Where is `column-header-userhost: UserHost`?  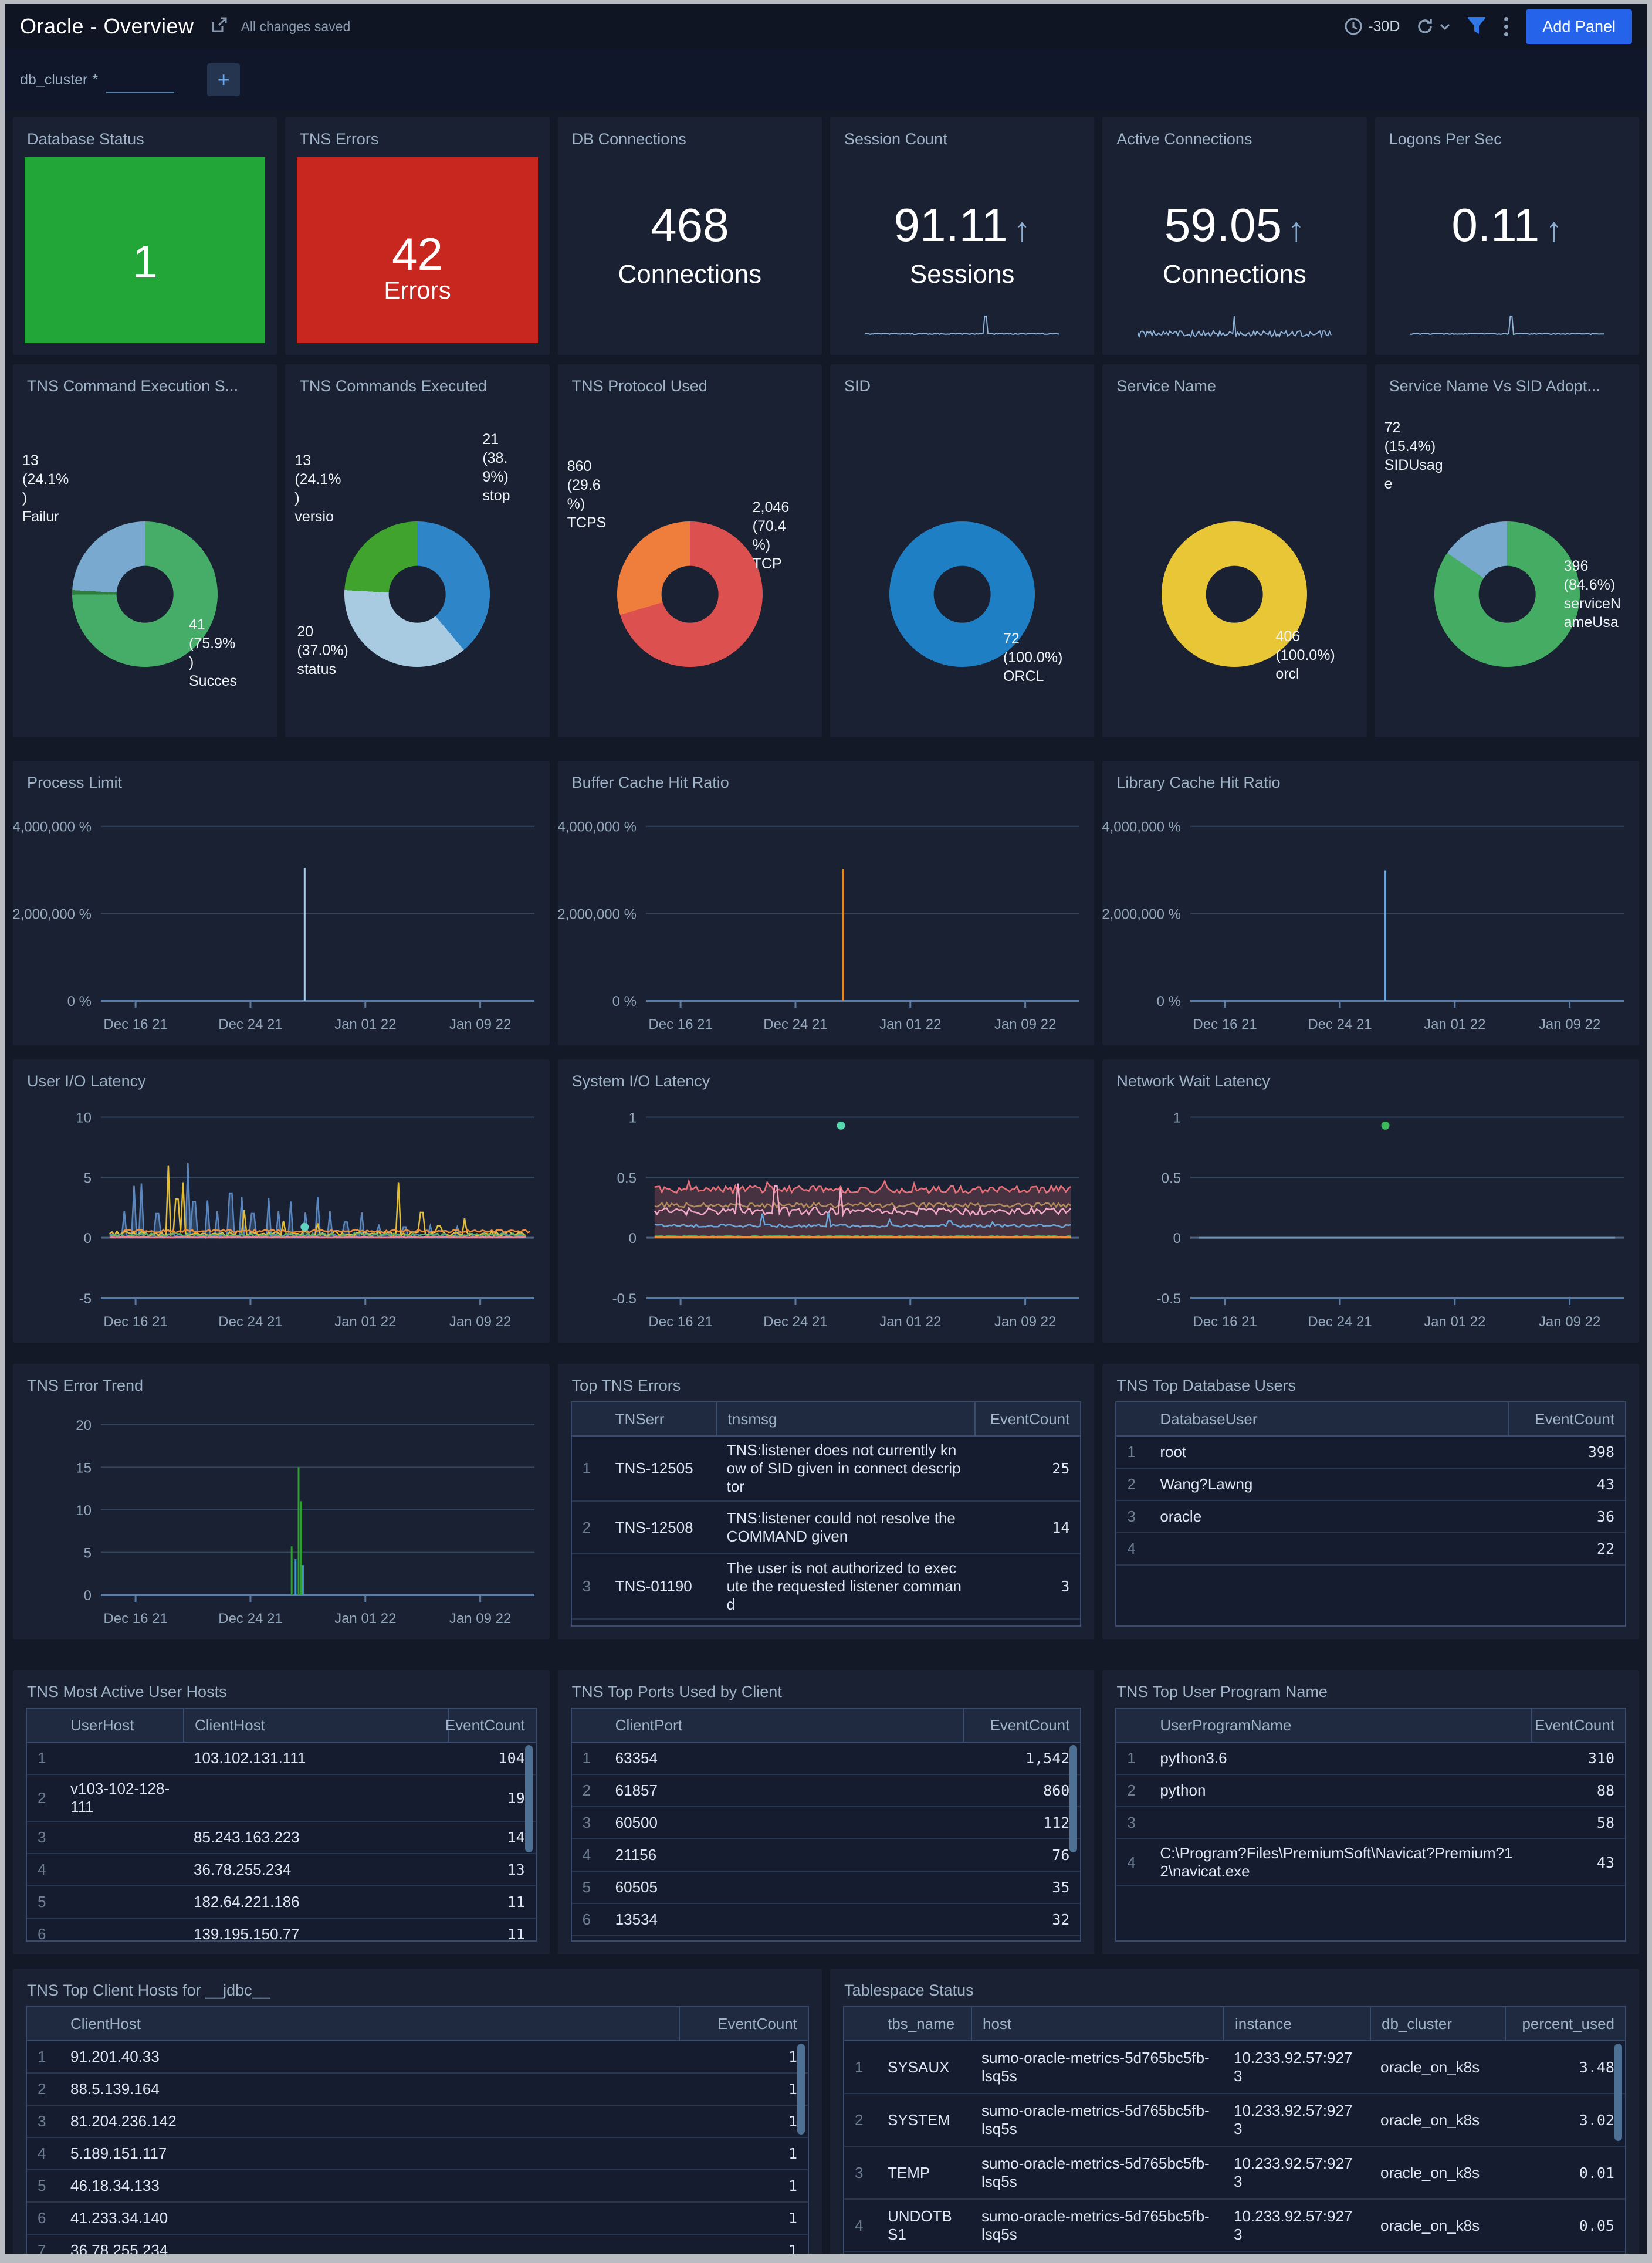 column-header-userhost: UserHost is located at coordinates (102, 1725).